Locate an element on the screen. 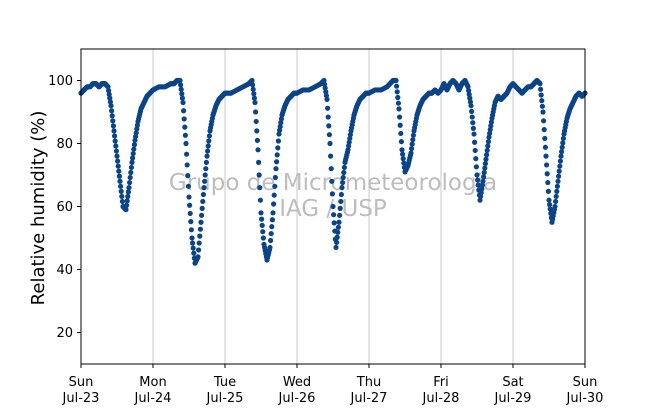 This screenshot has height=409, width=650. x-tick-label-day: Sat is located at coordinates (512, 382).